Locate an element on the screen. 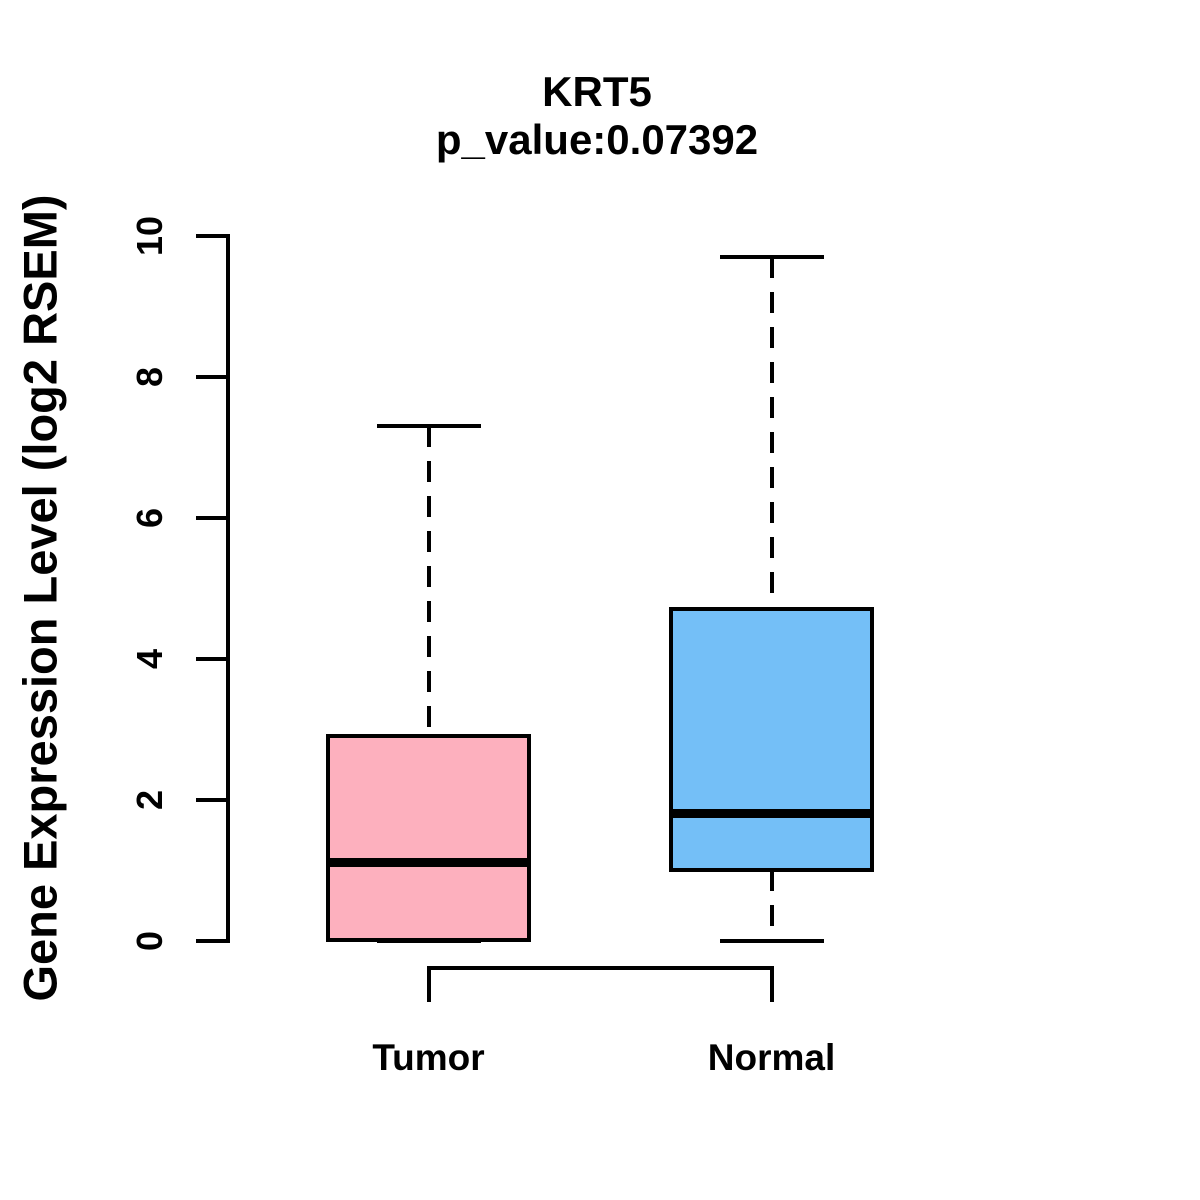  category-label-tumor: Tumor is located at coordinates (428, 1057).